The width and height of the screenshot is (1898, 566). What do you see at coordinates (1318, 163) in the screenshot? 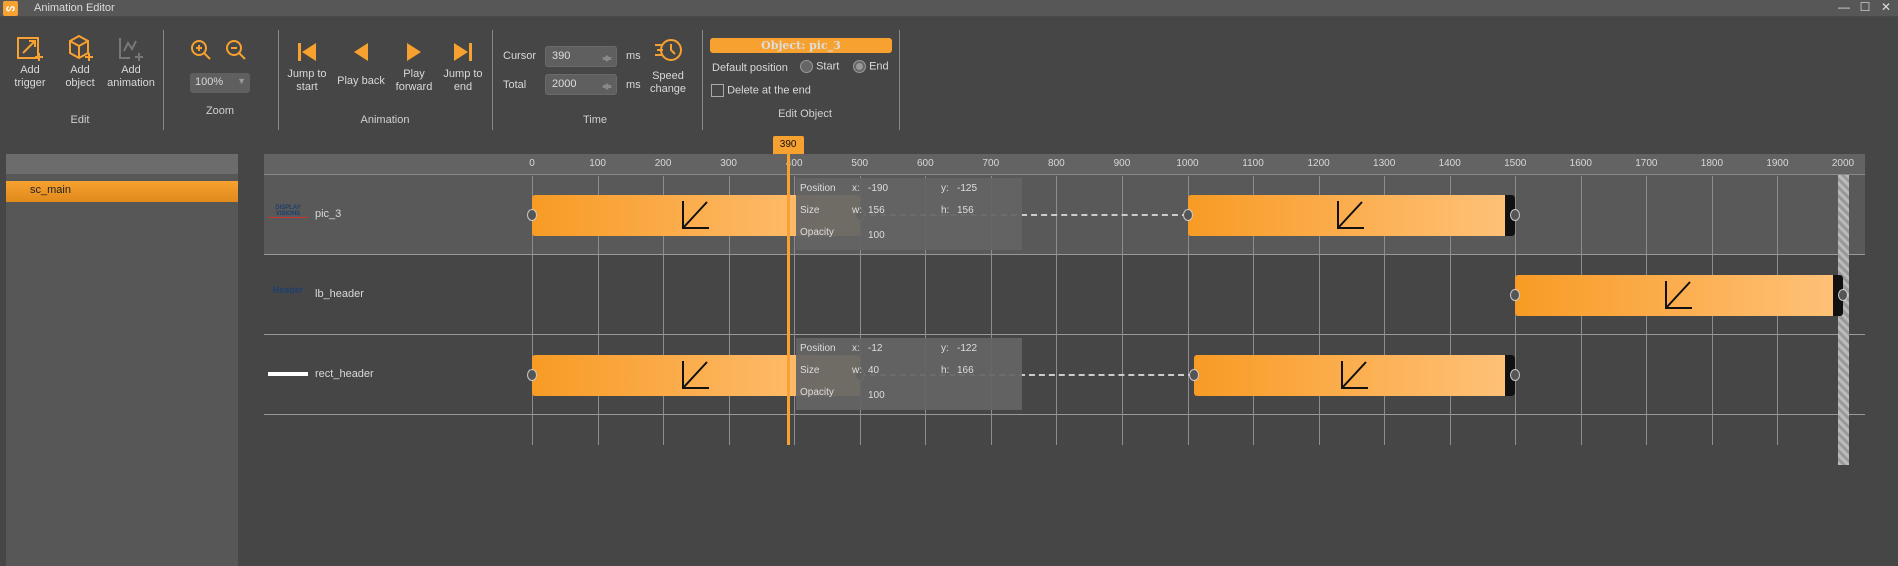
I see `ruler-tick-label: 1200` at bounding box center [1318, 163].